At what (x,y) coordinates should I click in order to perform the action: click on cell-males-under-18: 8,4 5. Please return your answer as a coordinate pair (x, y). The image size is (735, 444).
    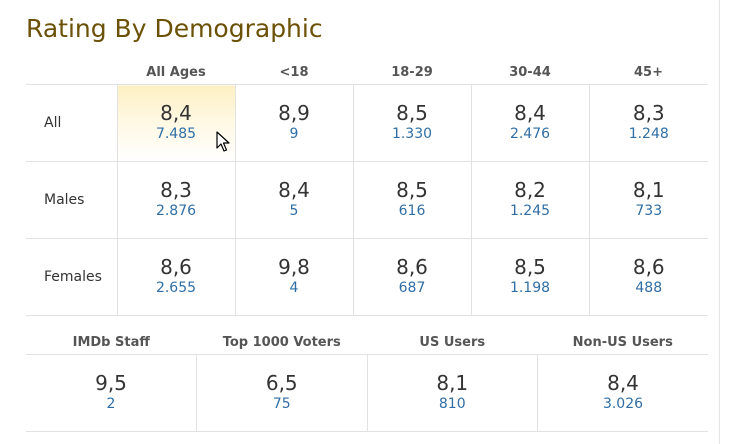
    Looking at the image, I should click on (293, 200).